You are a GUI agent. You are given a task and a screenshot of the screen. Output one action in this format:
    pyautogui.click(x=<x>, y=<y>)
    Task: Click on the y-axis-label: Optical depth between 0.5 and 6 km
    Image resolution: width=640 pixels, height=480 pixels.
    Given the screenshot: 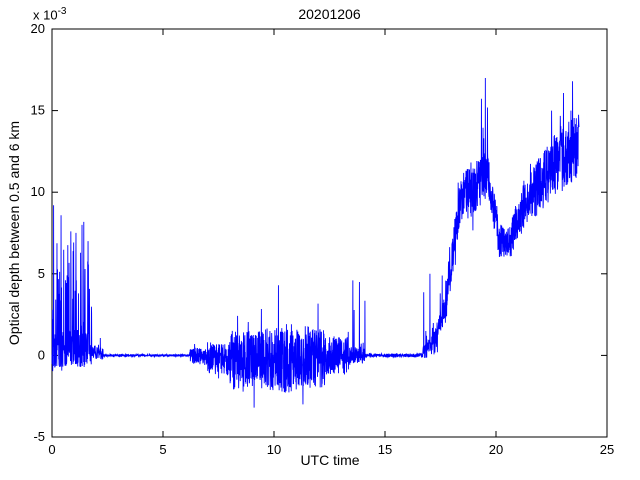 What is the action you would take?
    pyautogui.click(x=14, y=233)
    